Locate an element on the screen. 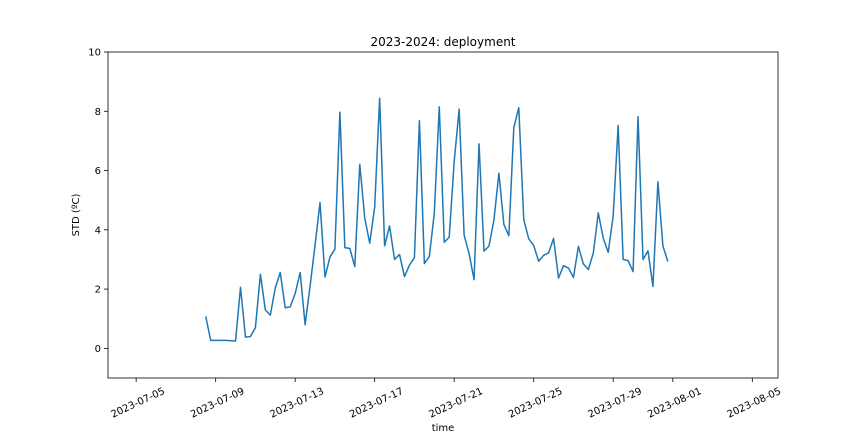 This screenshot has height=432, width=864. chart-title: 2023-2024: deployment is located at coordinates (442, 42).